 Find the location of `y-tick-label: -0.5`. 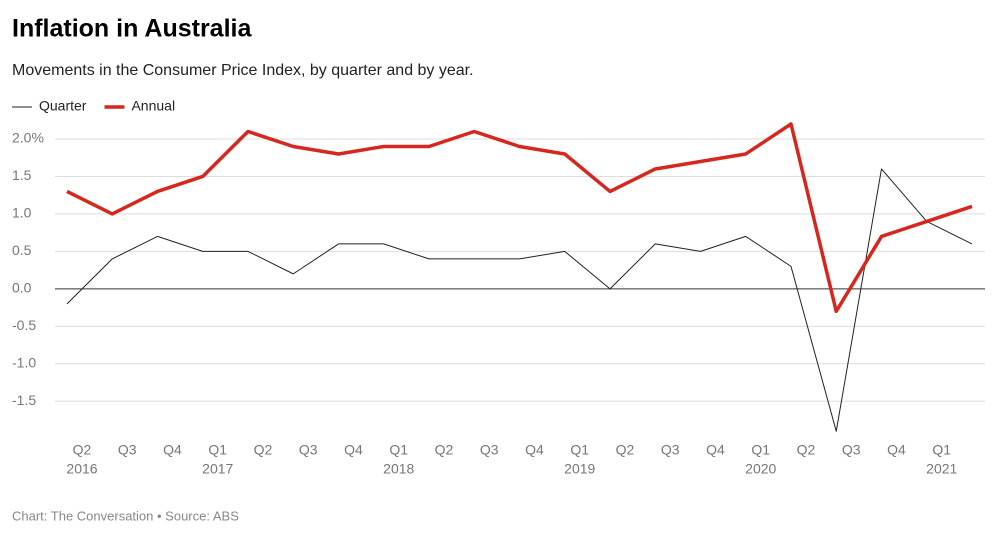

y-tick-label: -0.5 is located at coordinates (24, 325).